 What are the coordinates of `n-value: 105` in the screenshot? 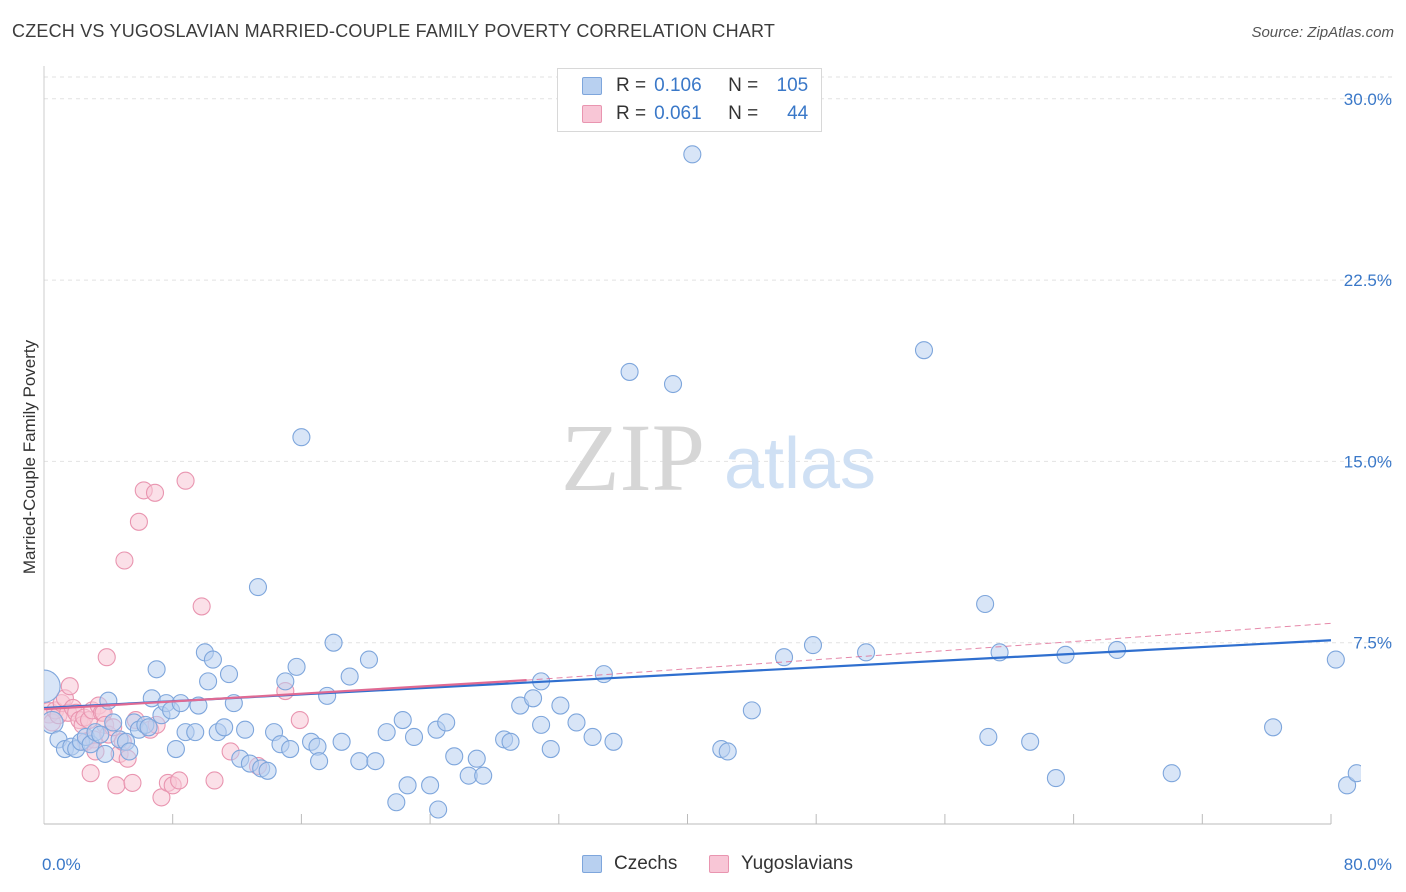 It's located at (792, 85).